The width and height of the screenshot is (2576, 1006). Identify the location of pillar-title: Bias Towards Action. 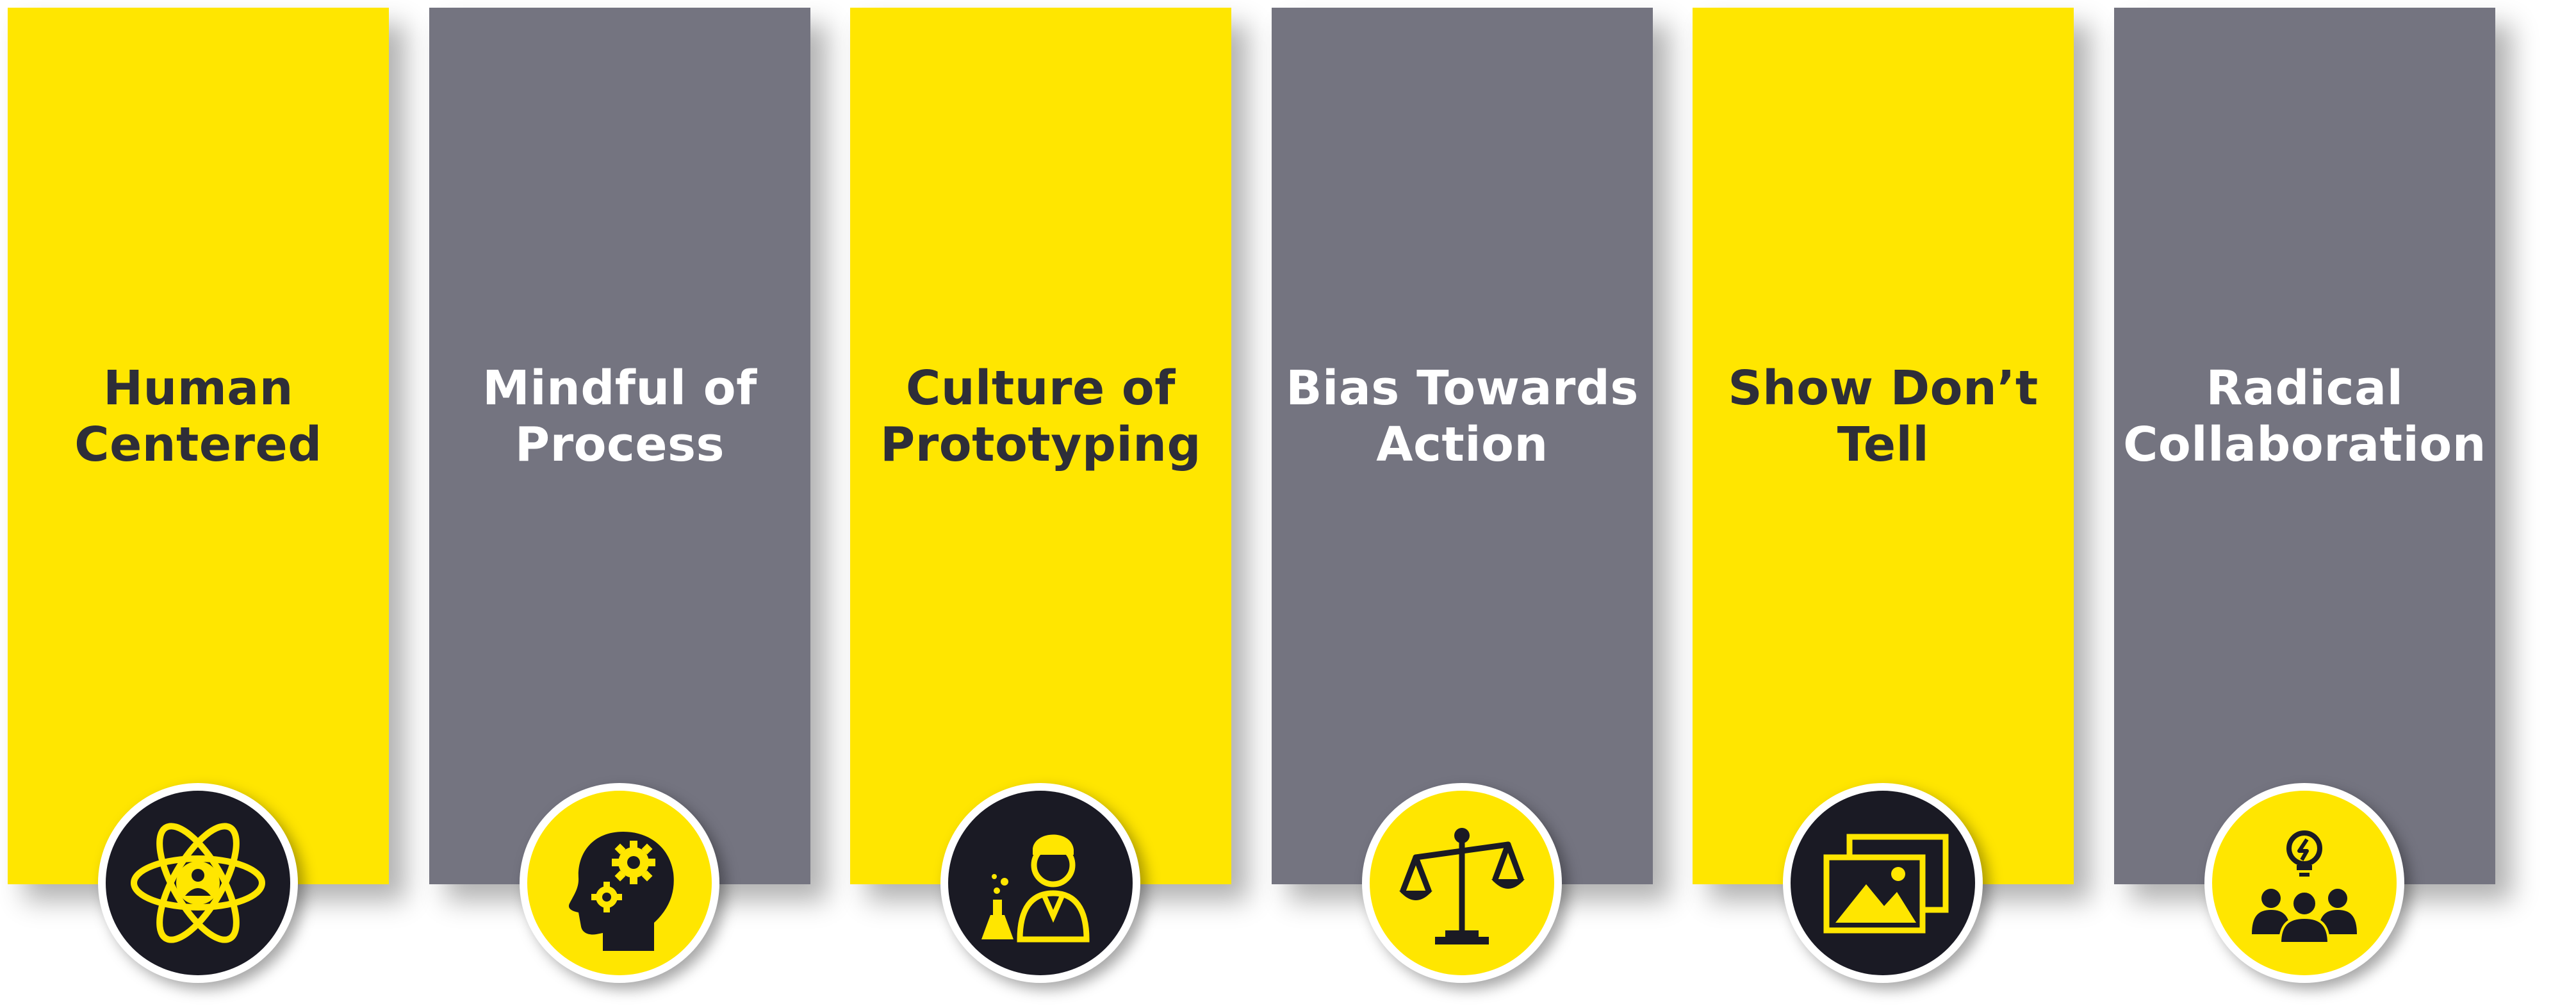
(1463, 416).